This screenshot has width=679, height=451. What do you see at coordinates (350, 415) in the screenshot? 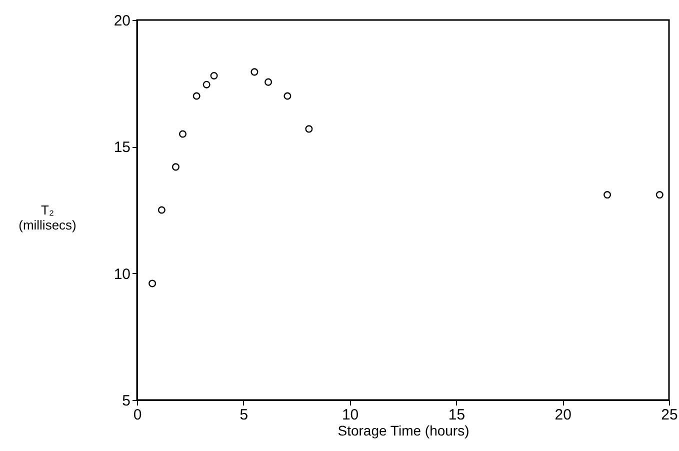
I see `x-tick-label: 10` at bounding box center [350, 415].